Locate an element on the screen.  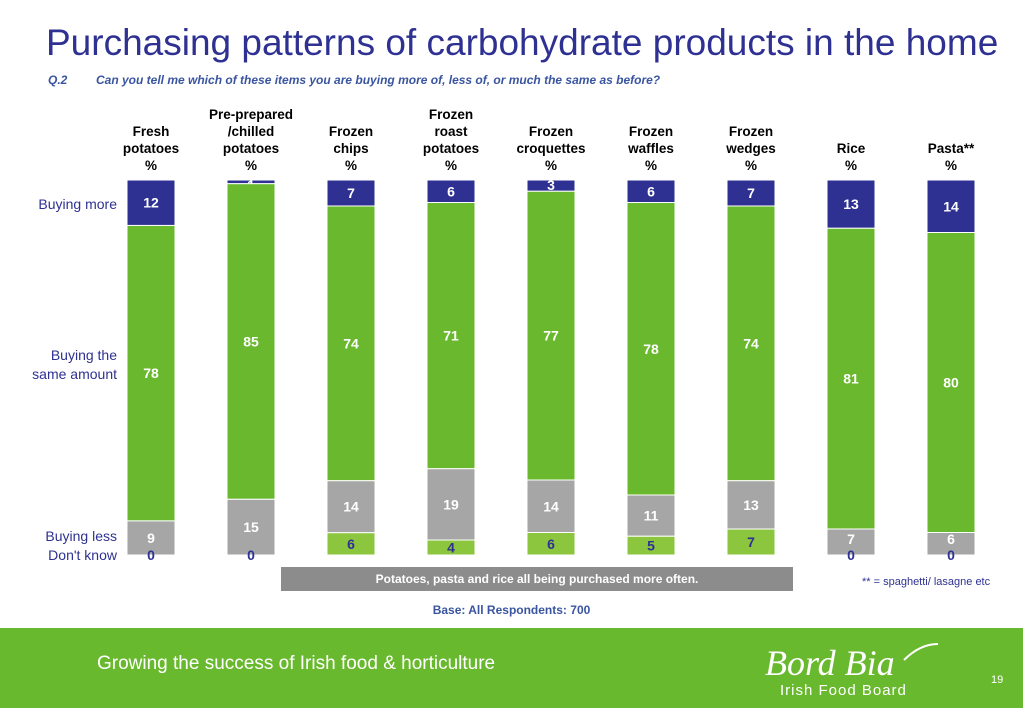
column-header-line: Rice is located at coordinates (851, 148).